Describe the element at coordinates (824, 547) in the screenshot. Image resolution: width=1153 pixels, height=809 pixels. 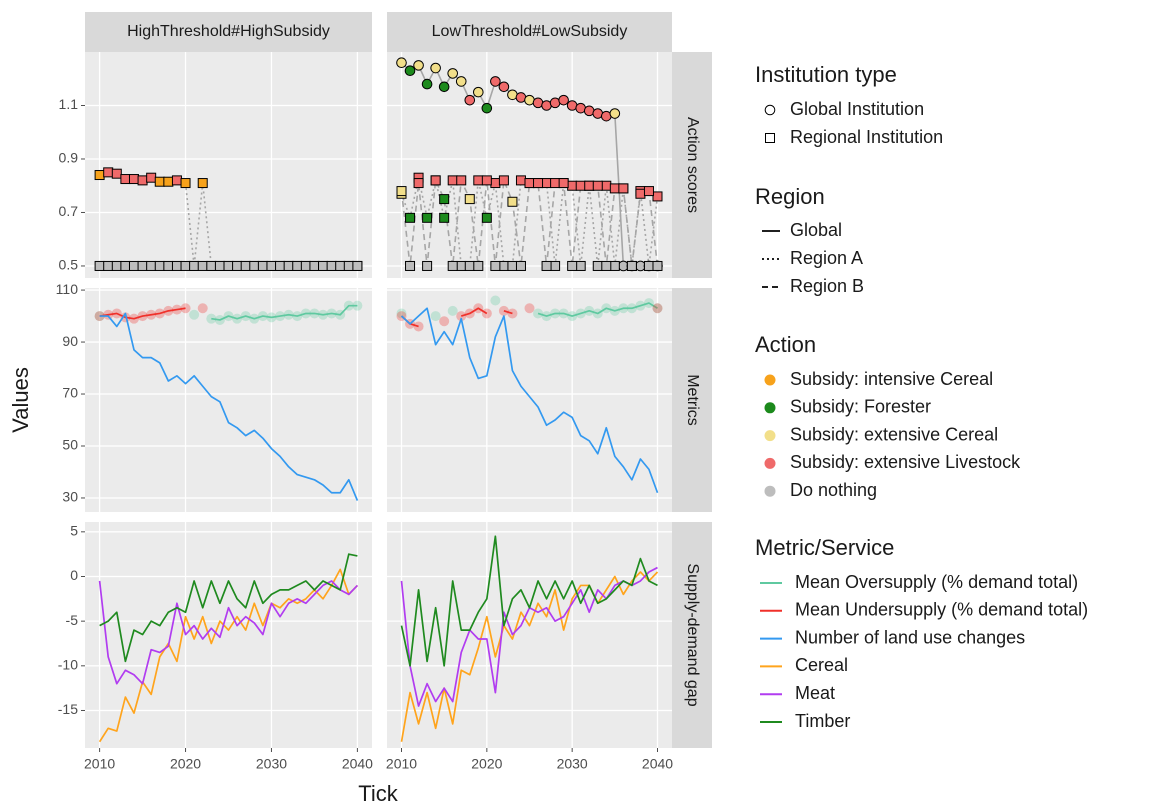
I see `legend-title: Metric/Service` at that location.